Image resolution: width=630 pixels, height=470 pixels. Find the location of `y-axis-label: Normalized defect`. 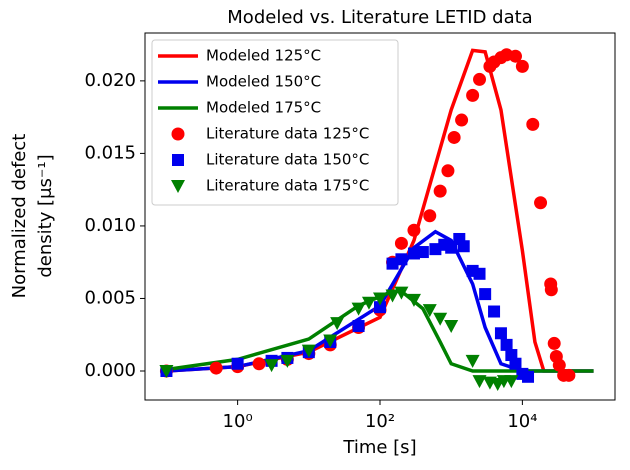

y-axis-label: Normalized defect is located at coordinates (19, 216).